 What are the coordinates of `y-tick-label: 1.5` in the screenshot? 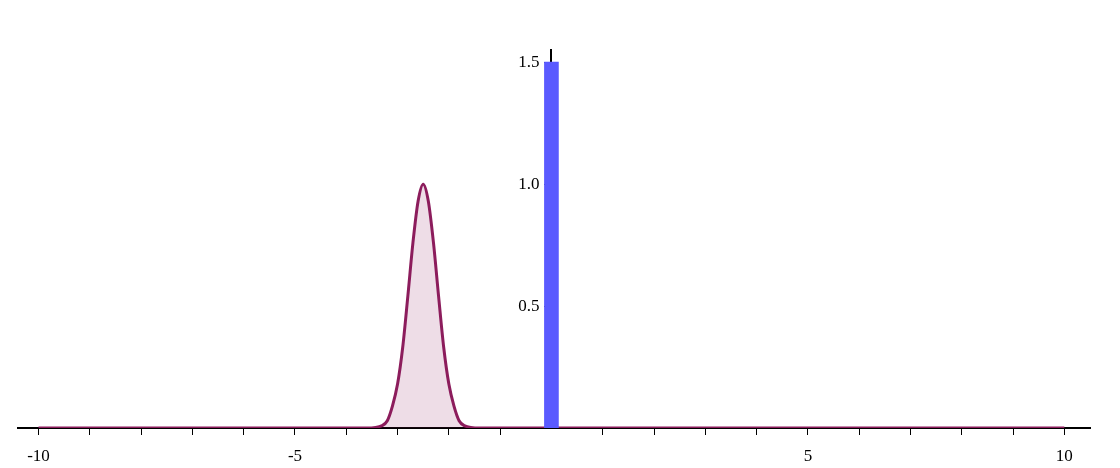 It's located at (529, 61).